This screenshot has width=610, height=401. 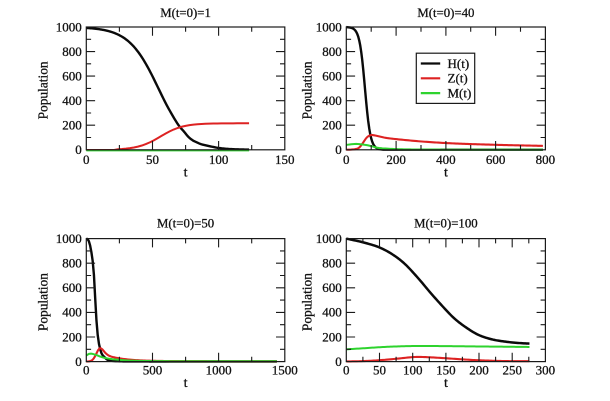 What do you see at coordinates (285, 369) in the screenshot?
I see `svg-text: 1500` at bounding box center [285, 369].